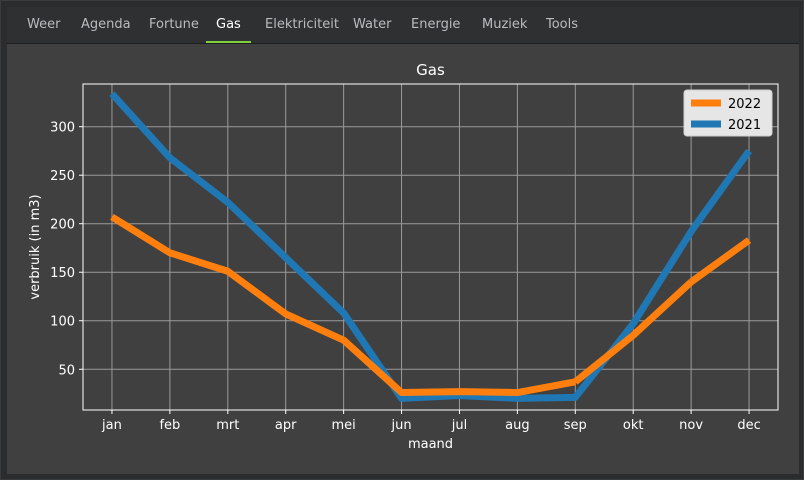 This screenshot has height=480, width=804. Describe the element at coordinates (228, 25) in the screenshot. I see `tab-gas: Gas` at that location.